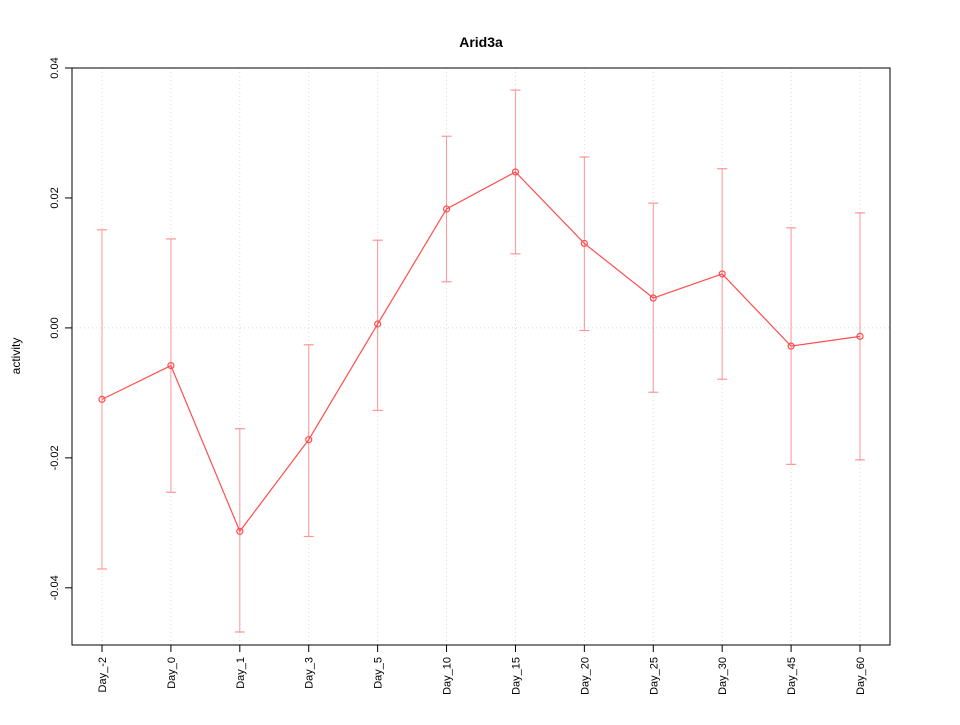 The height and width of the screenshot is (725, 960). What do you see at coordinates (55, 587) in the screenshot?
I see `y-tick-label: -0.04` at bounding box center [55, 587].